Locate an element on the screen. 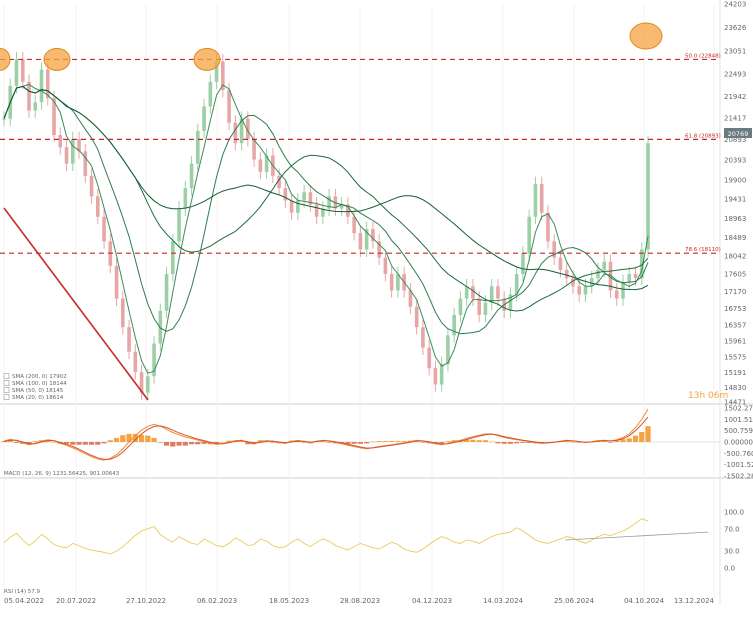 The image size is (753, 623). x-tick-6: 04.12.2023 is located at coordinates (432, 601).